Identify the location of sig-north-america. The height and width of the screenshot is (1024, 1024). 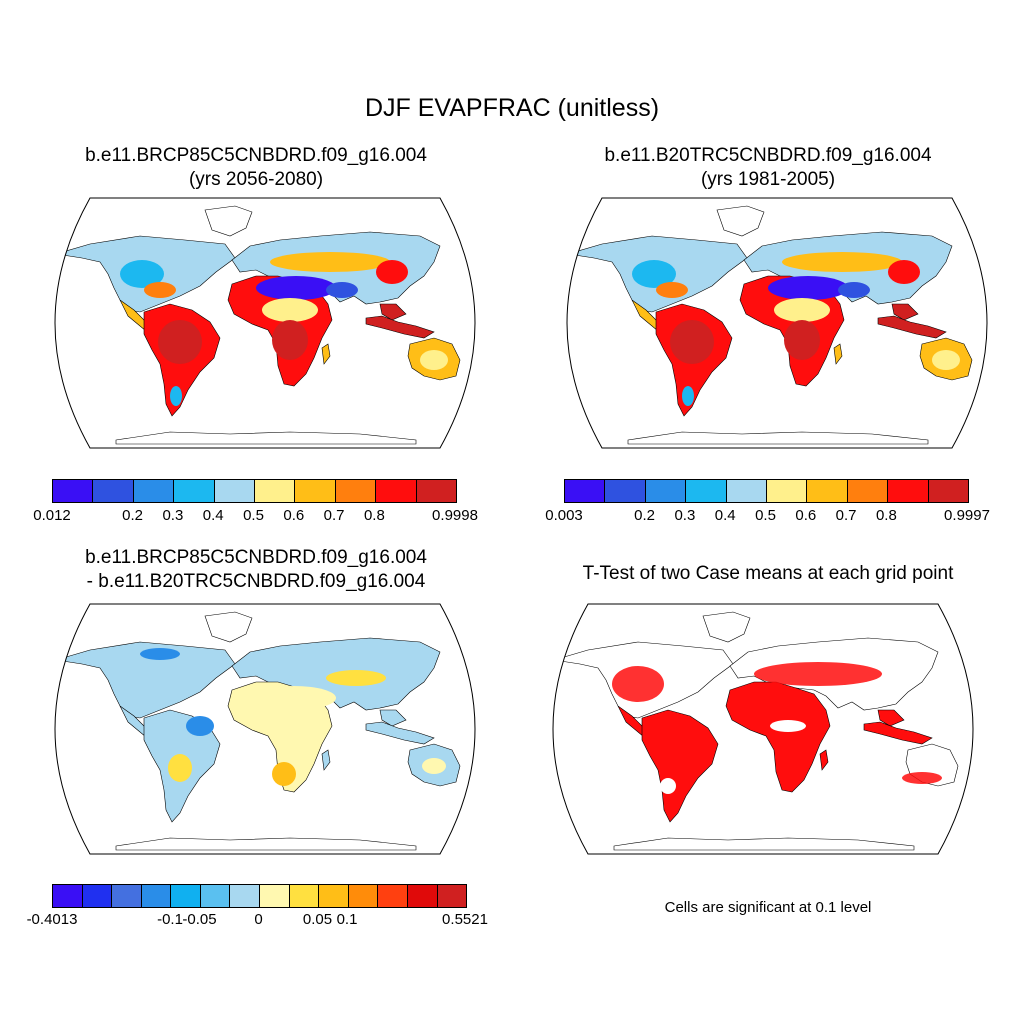
(638, 684).